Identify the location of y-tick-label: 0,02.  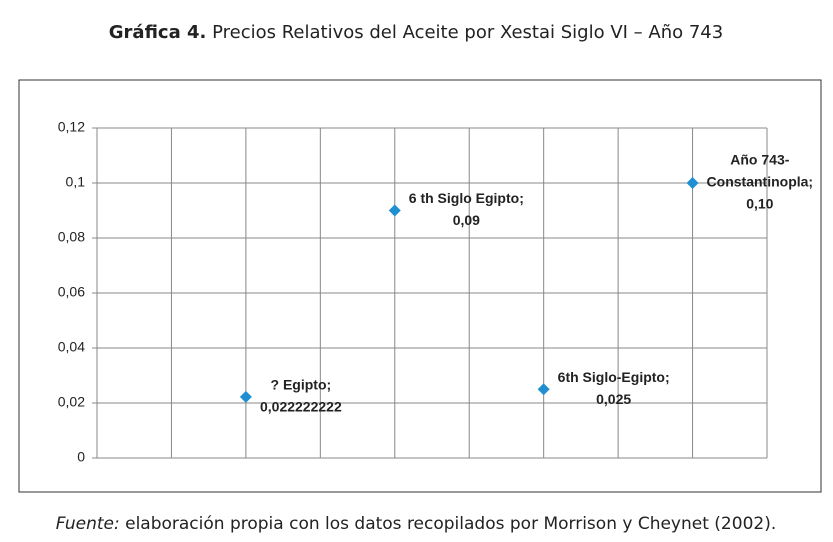
(71, 402).